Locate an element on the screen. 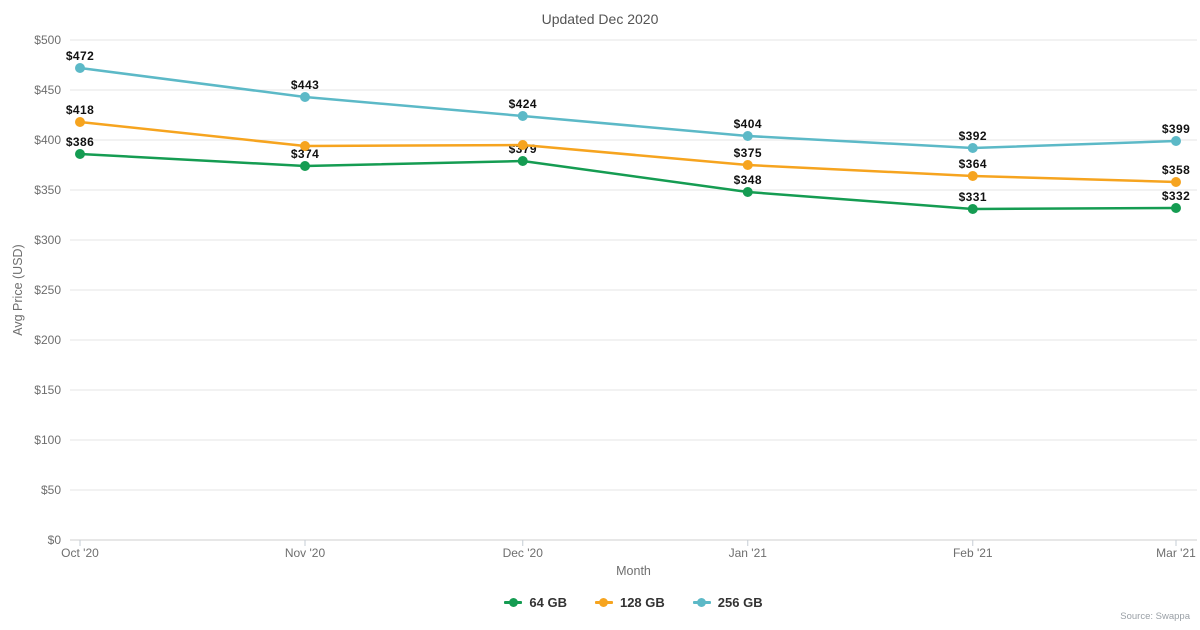 The image size is (1200, 630). legend-item-128gb: 128 GB is located at coordinates (629, 602).